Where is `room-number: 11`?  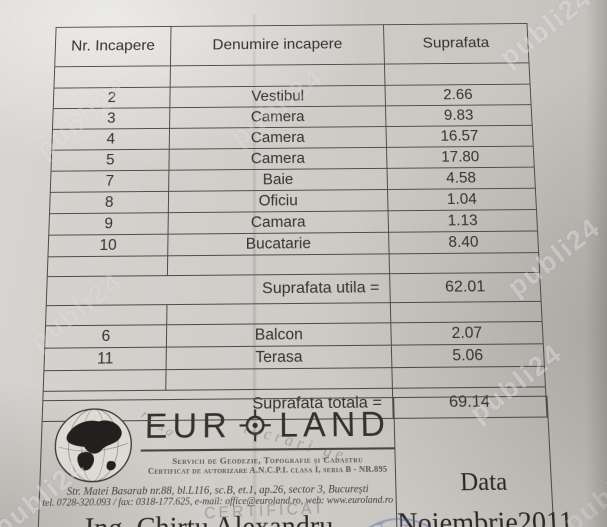
room-number: 11 is located at coordinates (105, 359).